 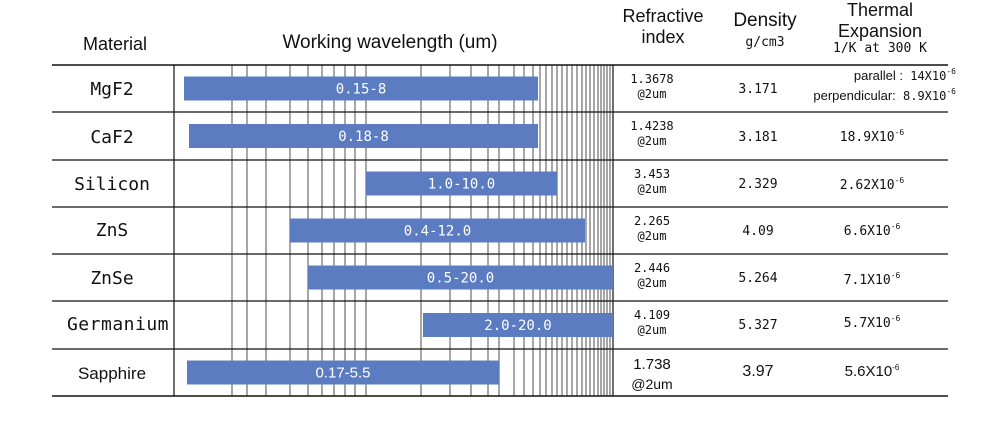 What do you see at coordinates (115, 44) in the screenshot?
I see `header-material: Material` at bounding box center [115, 44].